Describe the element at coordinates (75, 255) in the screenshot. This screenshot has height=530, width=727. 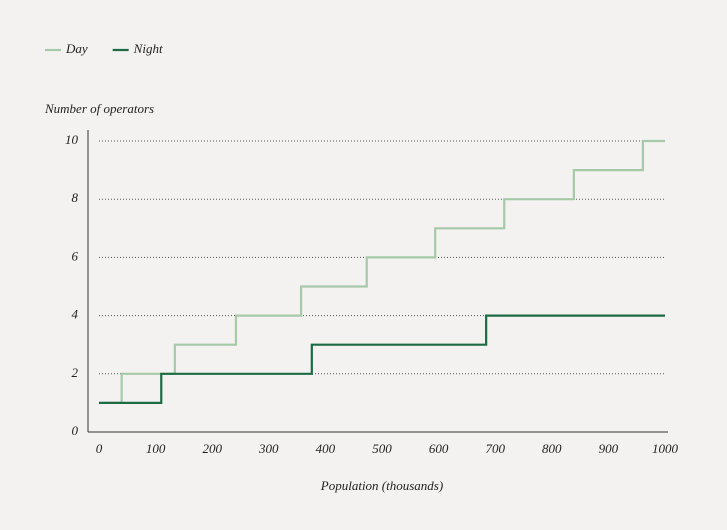
I see `y-tick-label: 6` at that location.